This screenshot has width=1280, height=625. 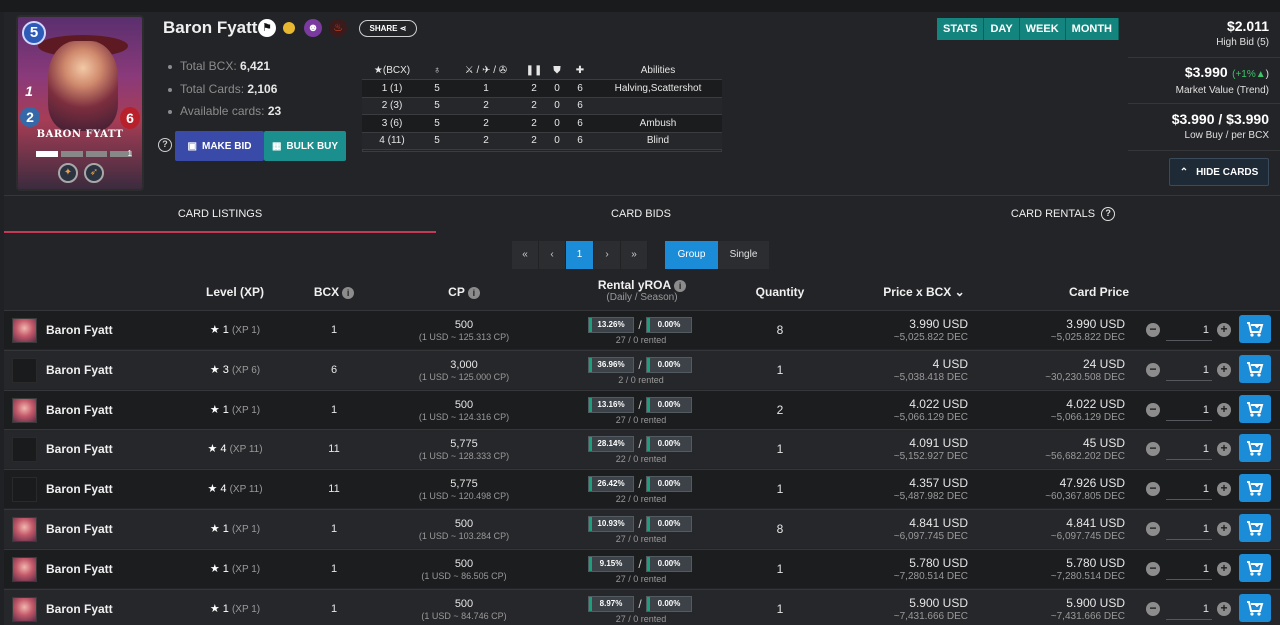 What do you see at coordinates (388, 28) in the screenshot?
I see `share-button: SHARE ⋖` at bounding box center [388, 28].